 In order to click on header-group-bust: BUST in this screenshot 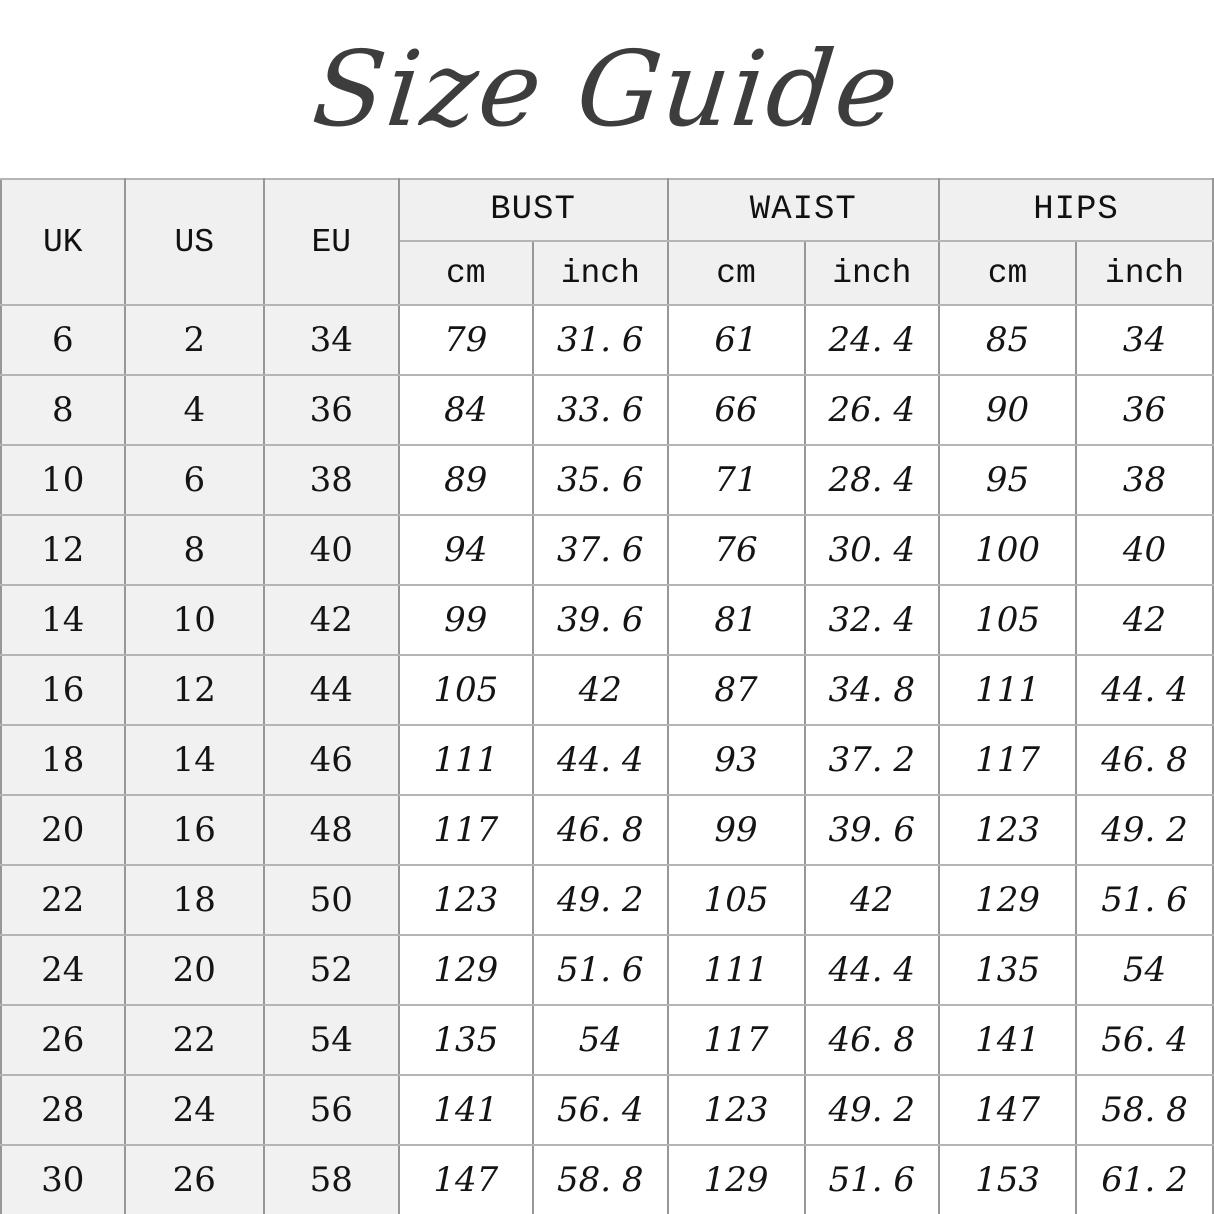, I will do `click(533, 210)`.